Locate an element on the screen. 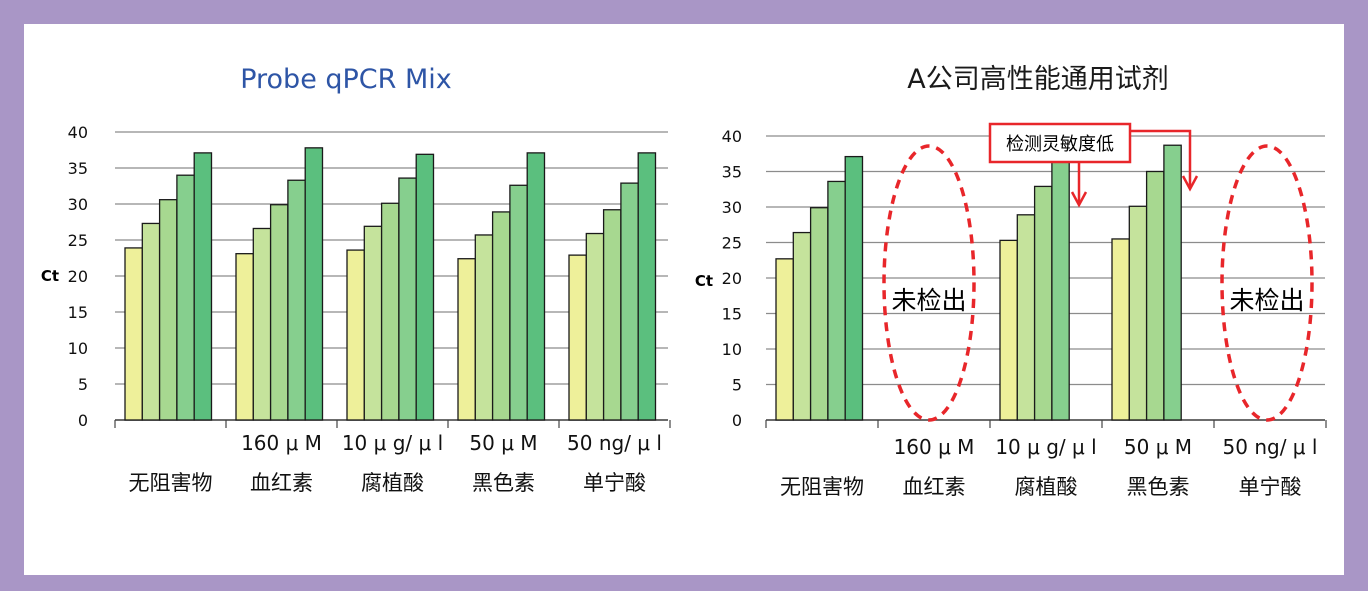 The image size is (1368, 591). chart-2-y-axis-label: Ct is located at coordinates (704, 281).